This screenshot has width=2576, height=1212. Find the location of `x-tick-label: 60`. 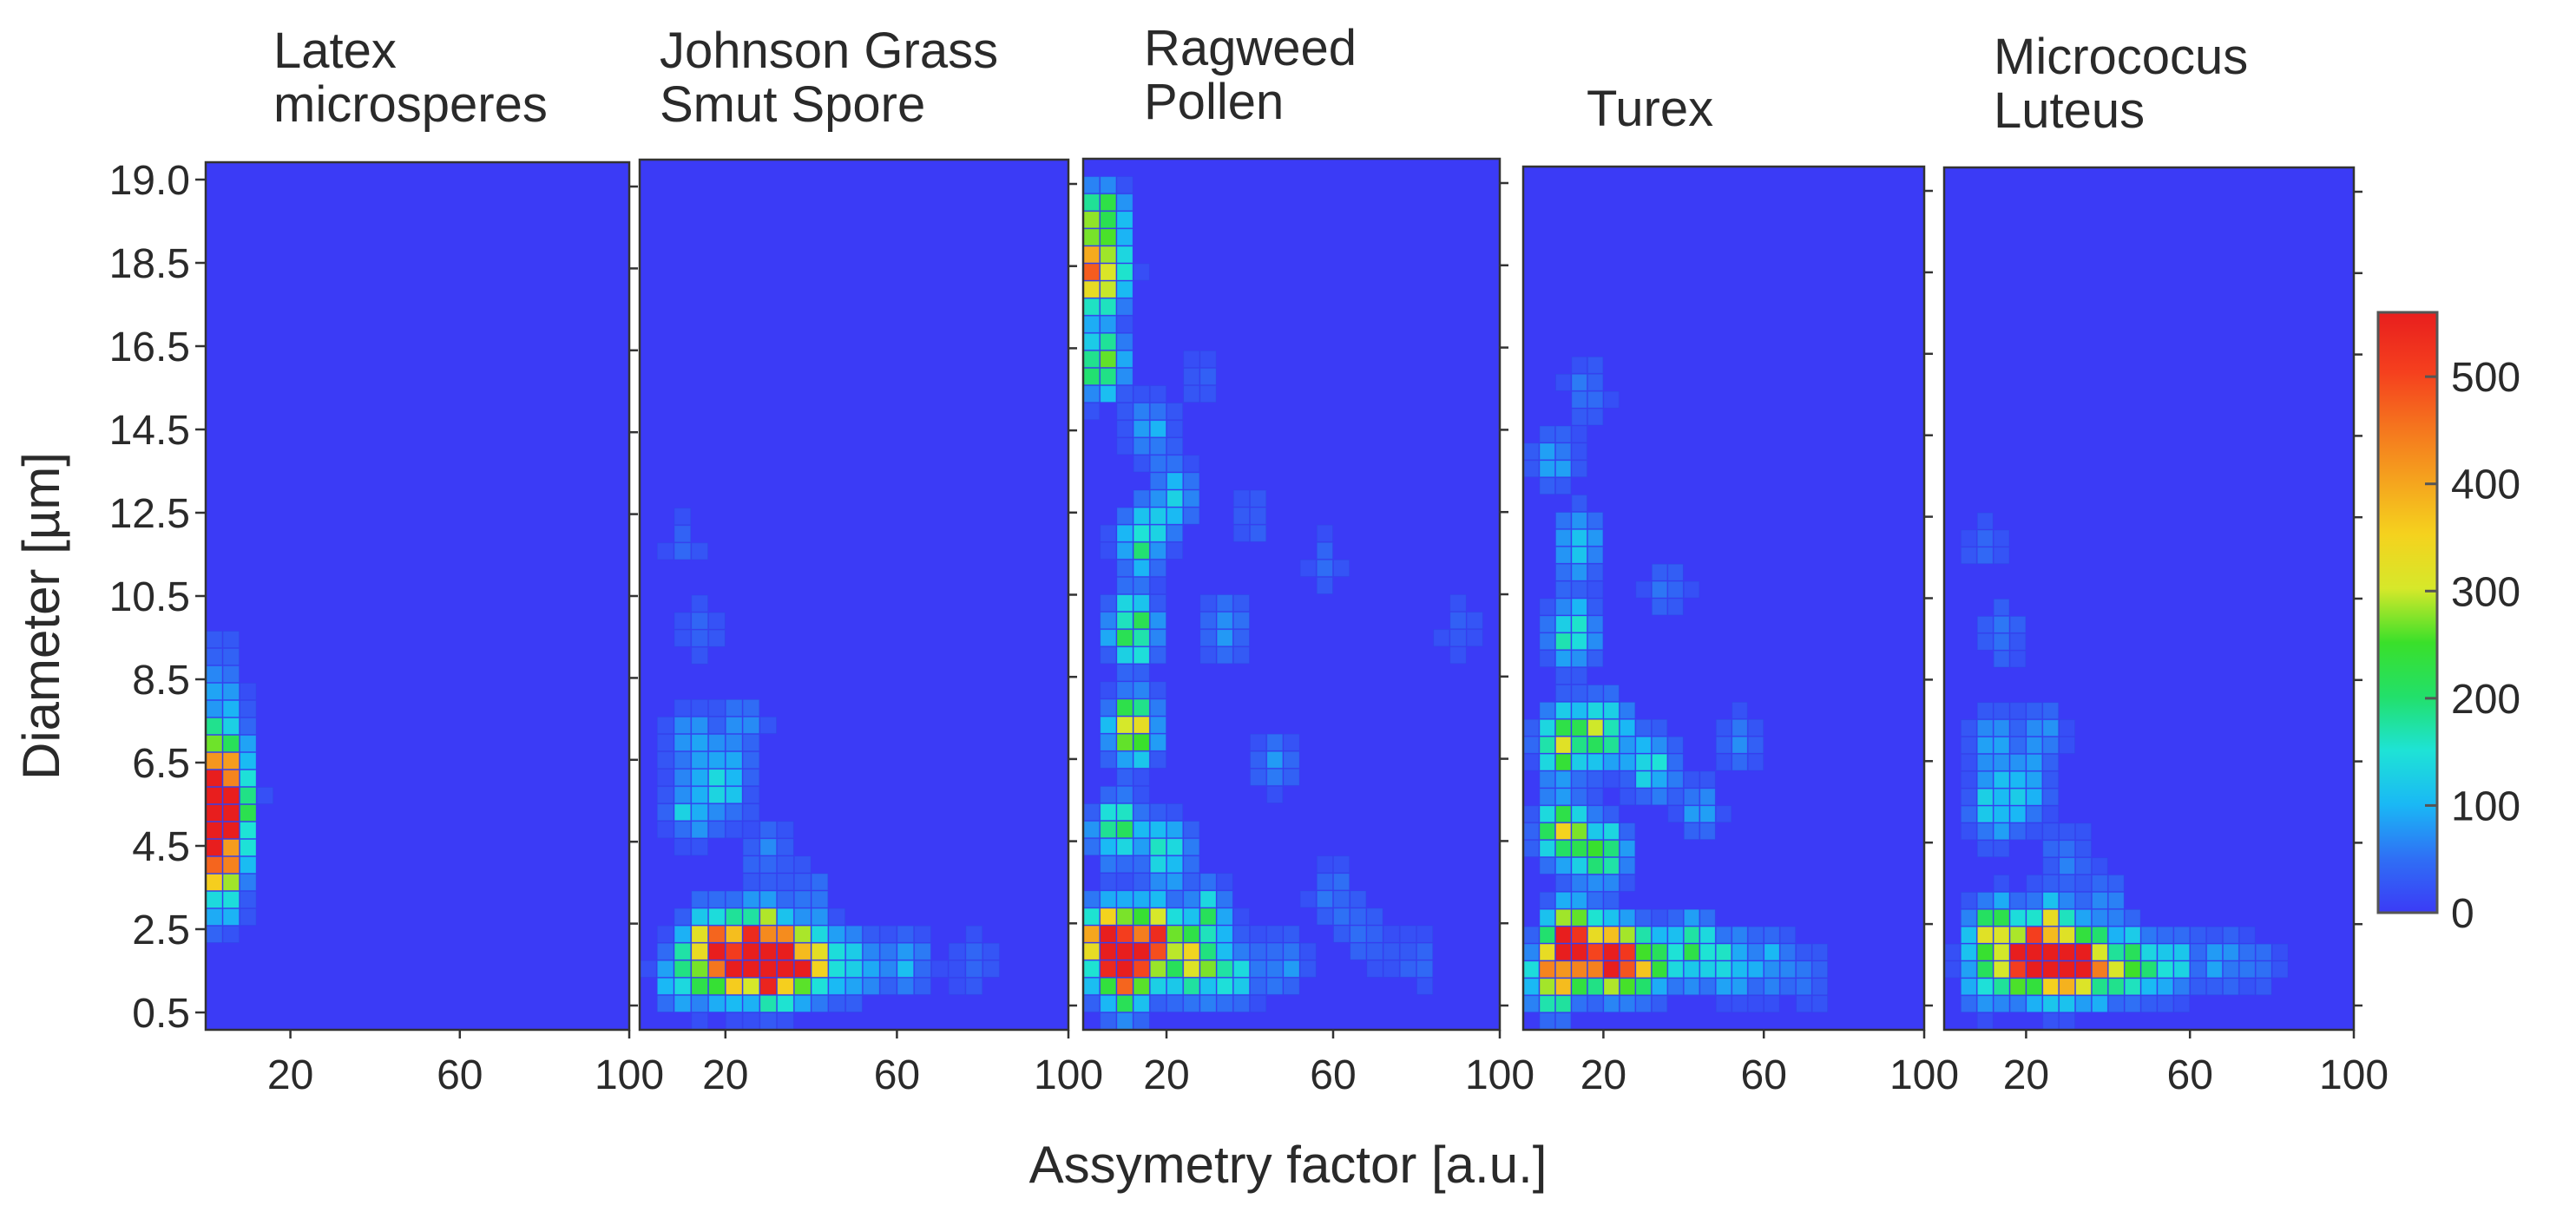

x-tick-label: 60 is located at coordinates (1764, 1075).